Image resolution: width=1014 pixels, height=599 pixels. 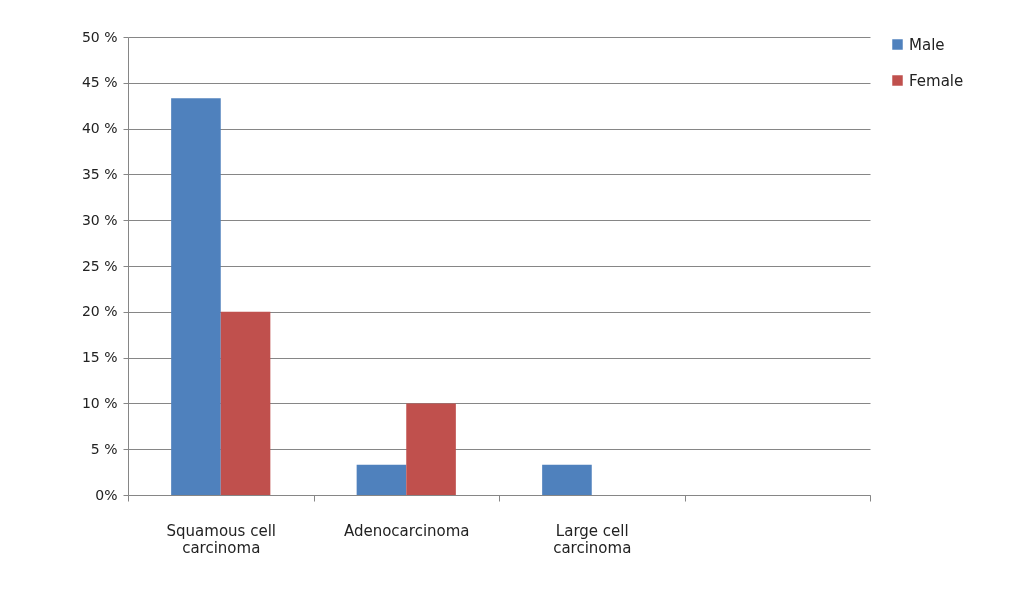 I want to click on x-tick-label: Adenocarcinoma, so click(x=406, y=530).